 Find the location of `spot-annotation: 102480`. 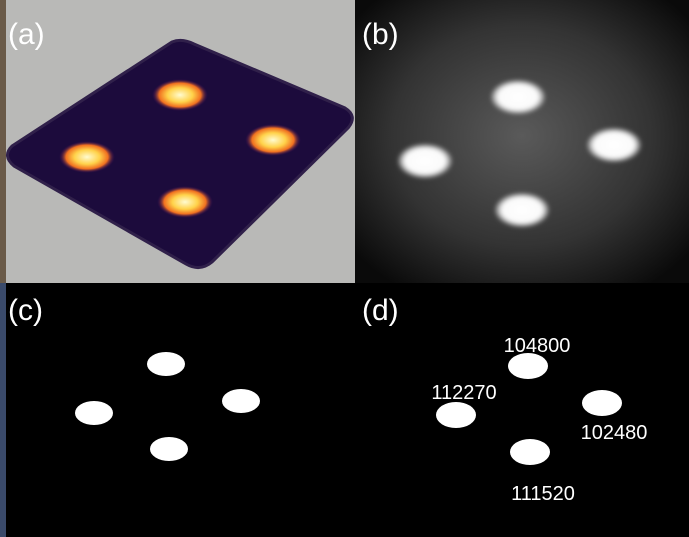

spot-annotation: 102480 is located at coordinates (614, 433).